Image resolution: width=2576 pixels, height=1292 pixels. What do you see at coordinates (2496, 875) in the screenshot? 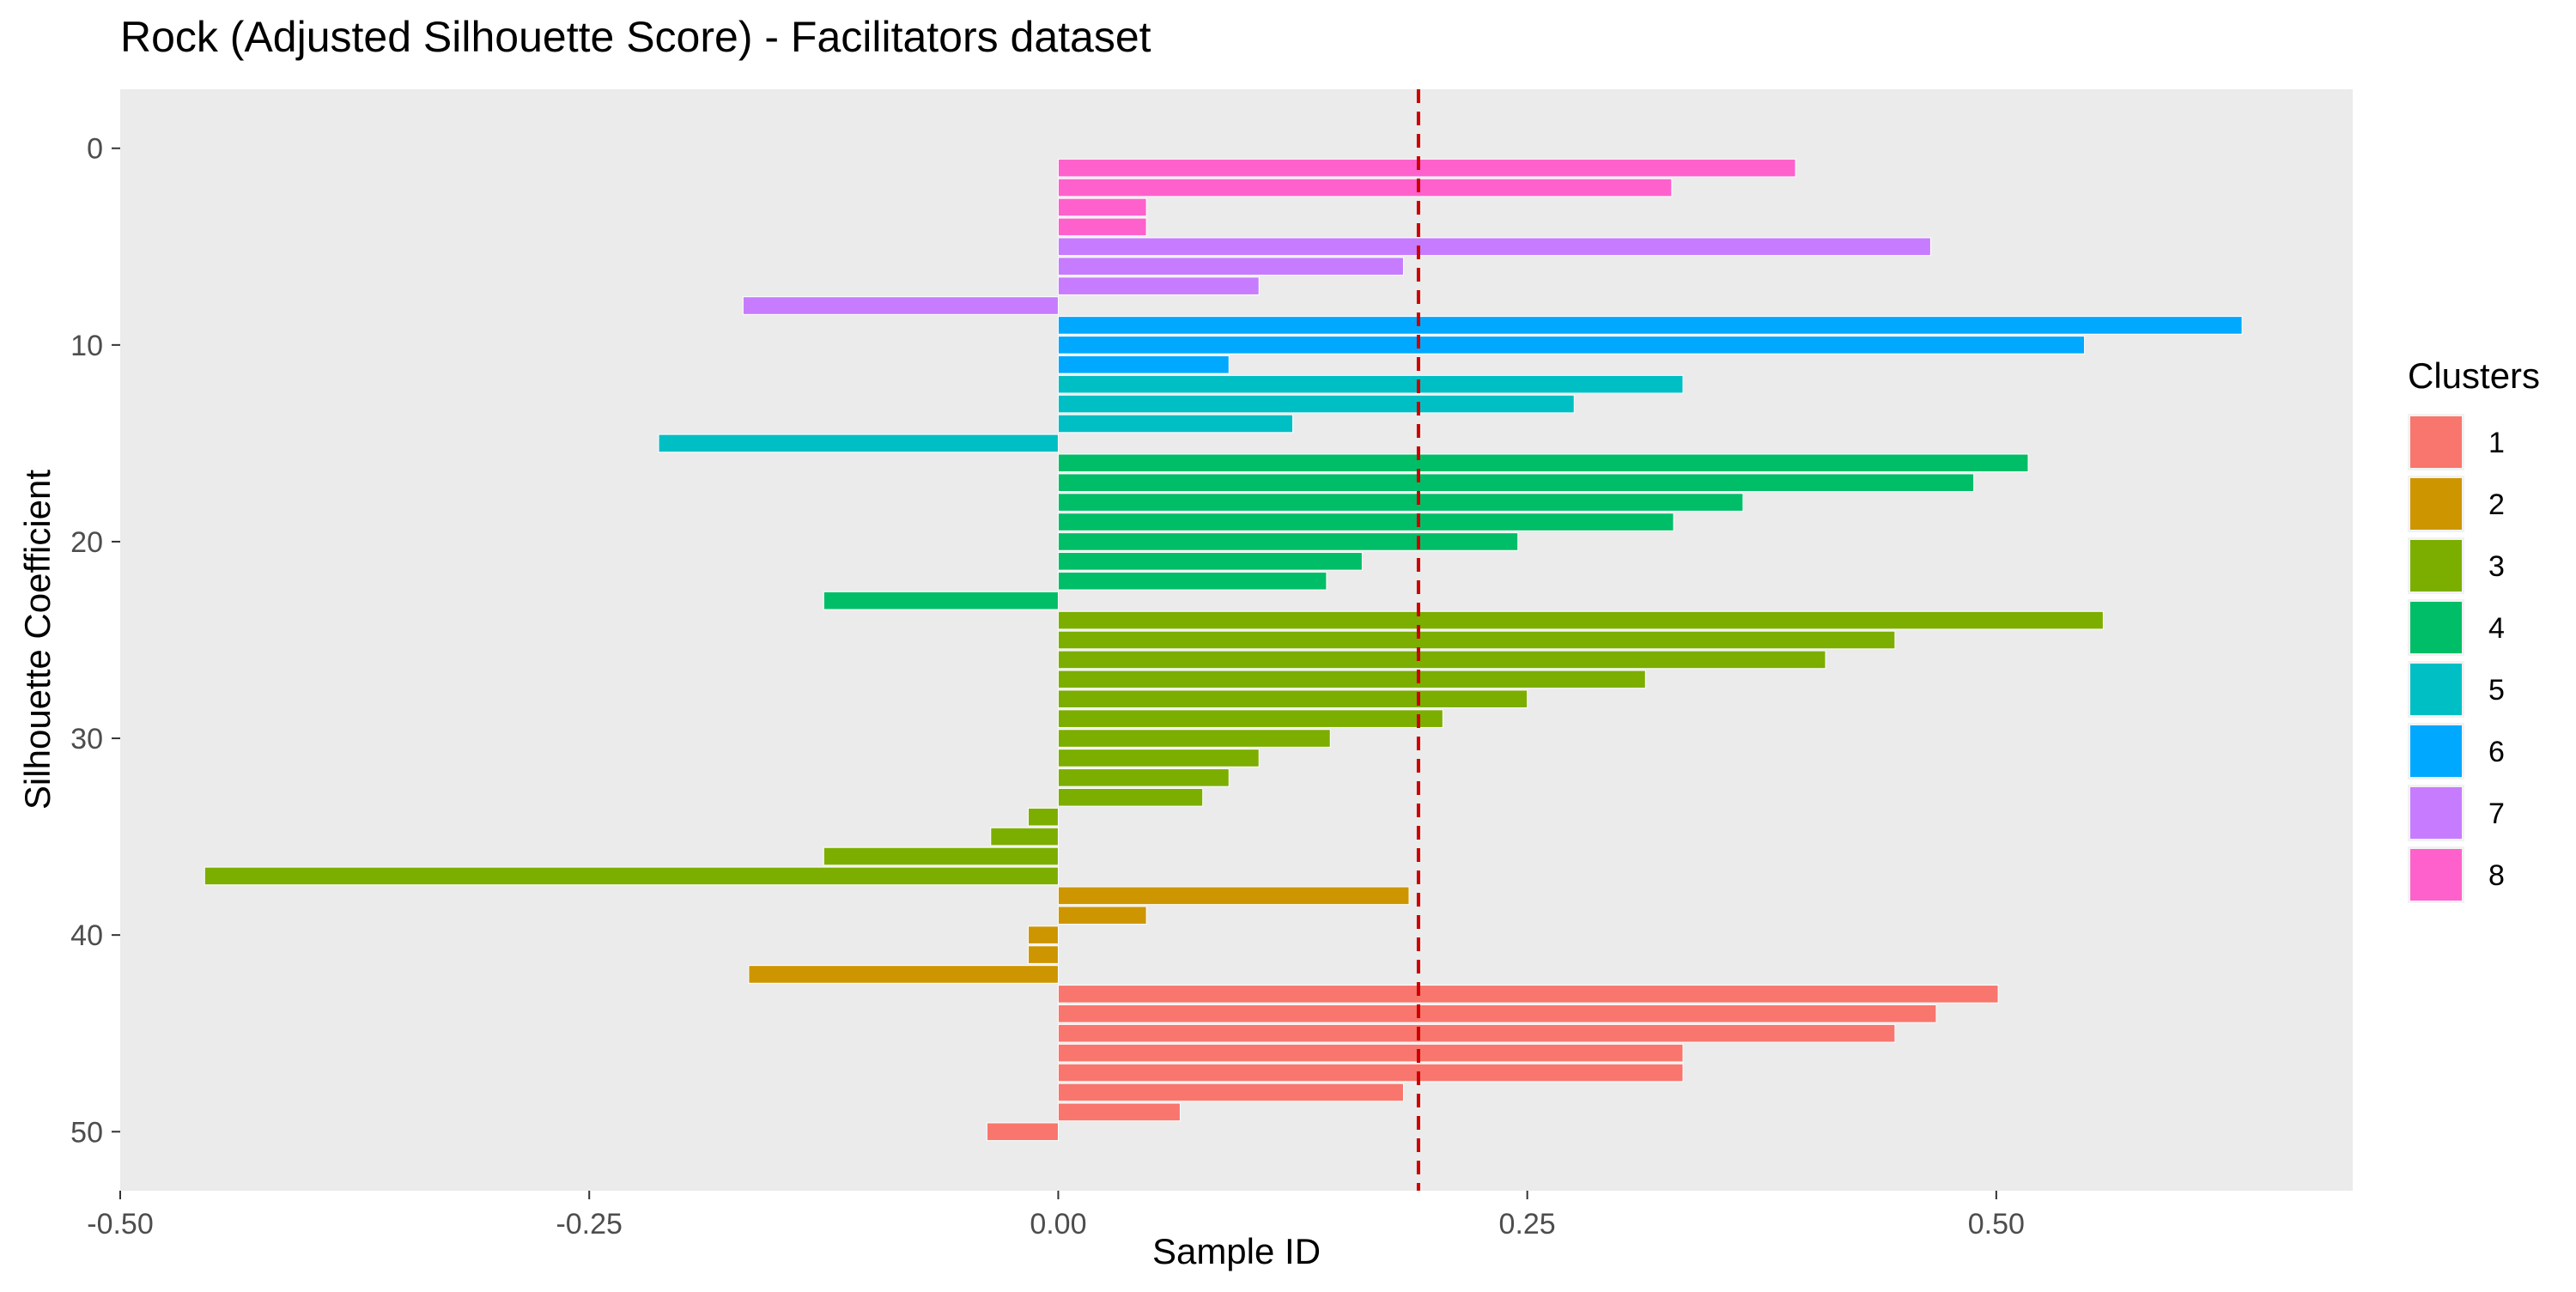
I see `legend-label-8: 8` at bounding box center [2496, 875].